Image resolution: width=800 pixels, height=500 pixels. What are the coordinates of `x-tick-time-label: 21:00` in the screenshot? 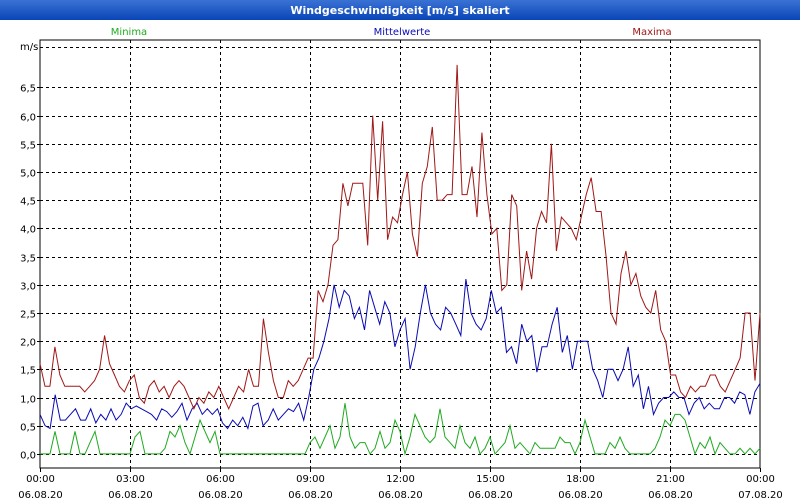 It's located at (670, 479).